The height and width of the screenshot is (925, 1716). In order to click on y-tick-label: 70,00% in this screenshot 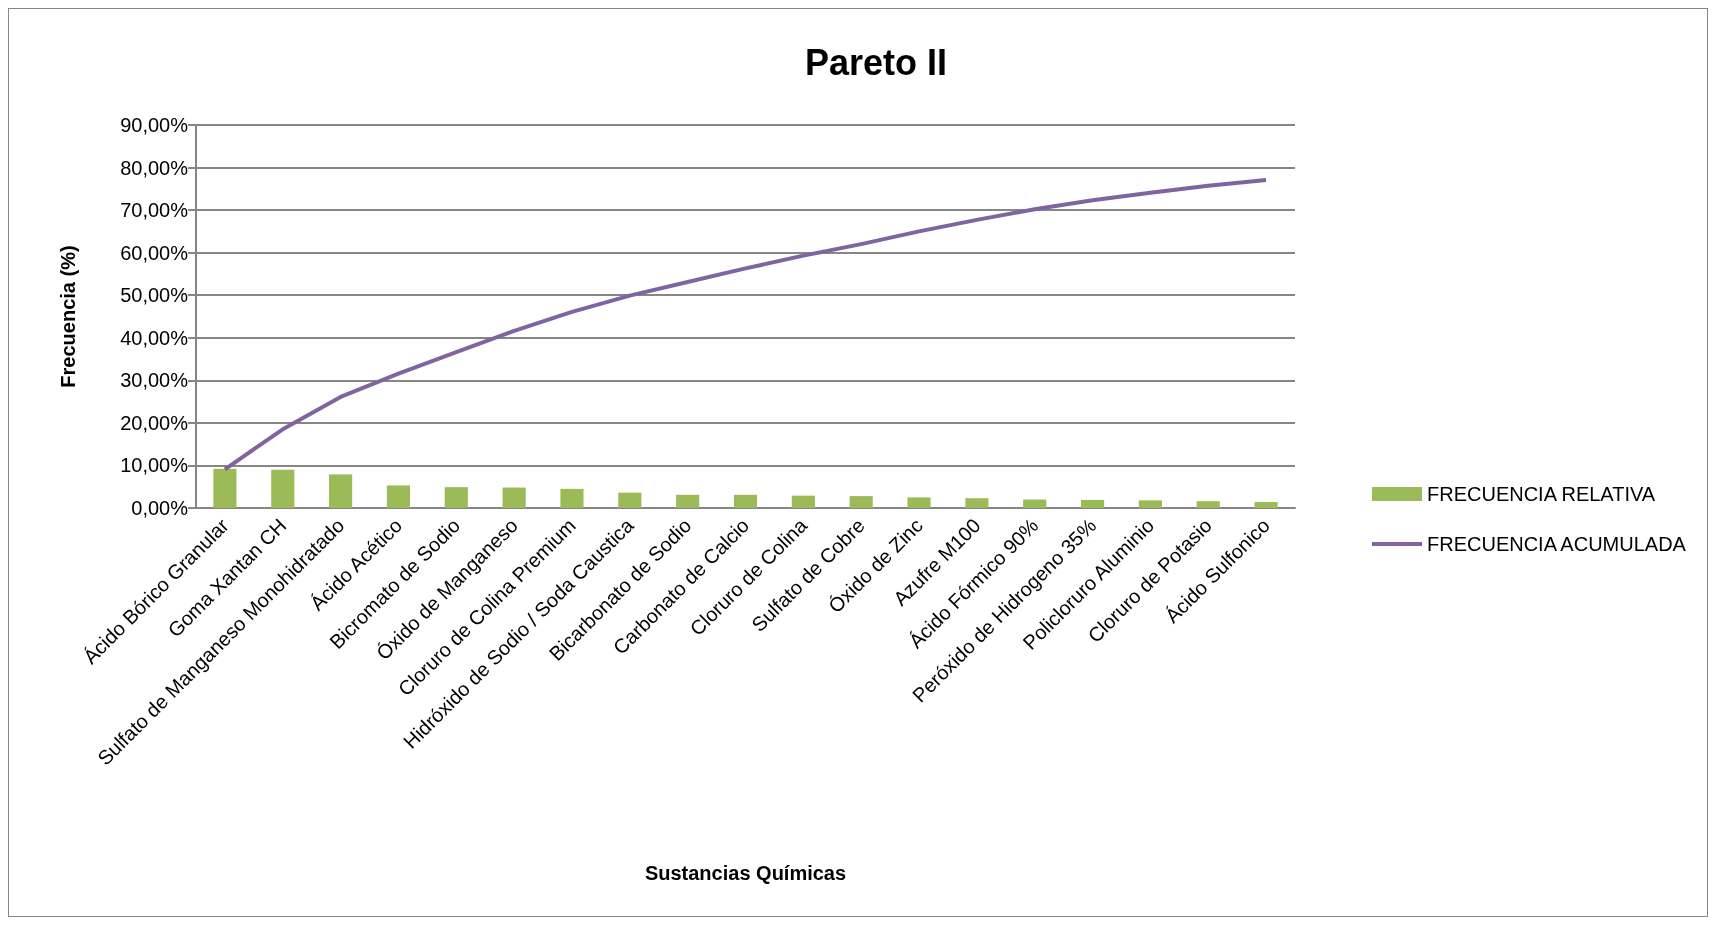, I will do `click(154, 210)`.